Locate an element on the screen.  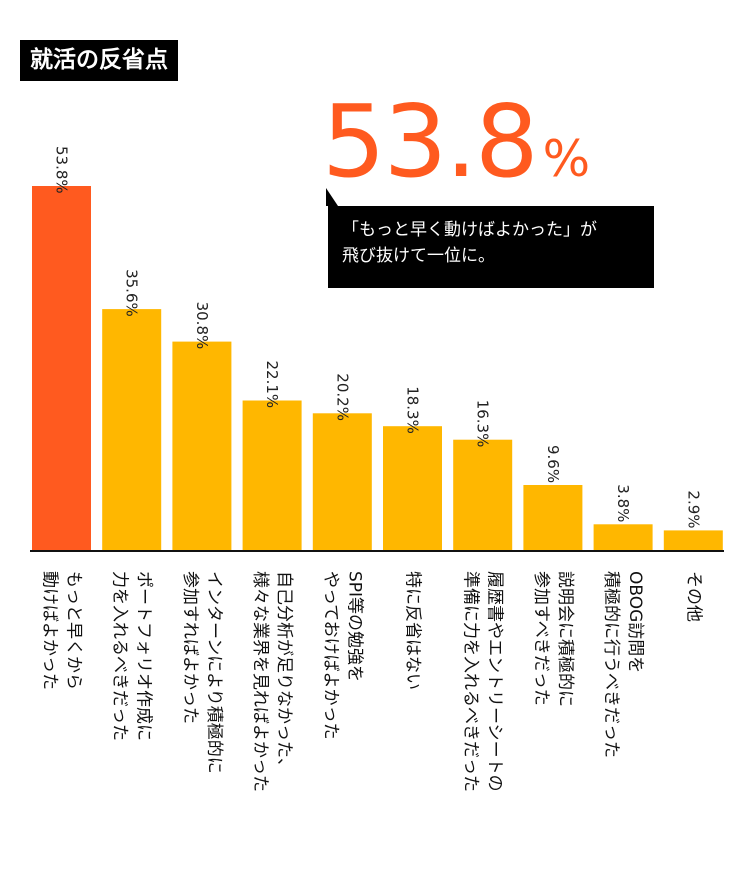
value-label-0: 53.8% is located at coordinates (62, 170).